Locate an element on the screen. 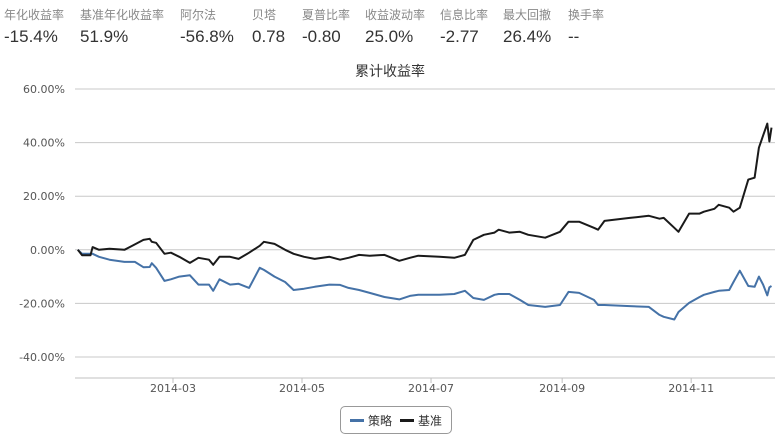 This screenshot has height=442, width=782. x-tick-label: 2014-03 is located at coordinates (173, 388).